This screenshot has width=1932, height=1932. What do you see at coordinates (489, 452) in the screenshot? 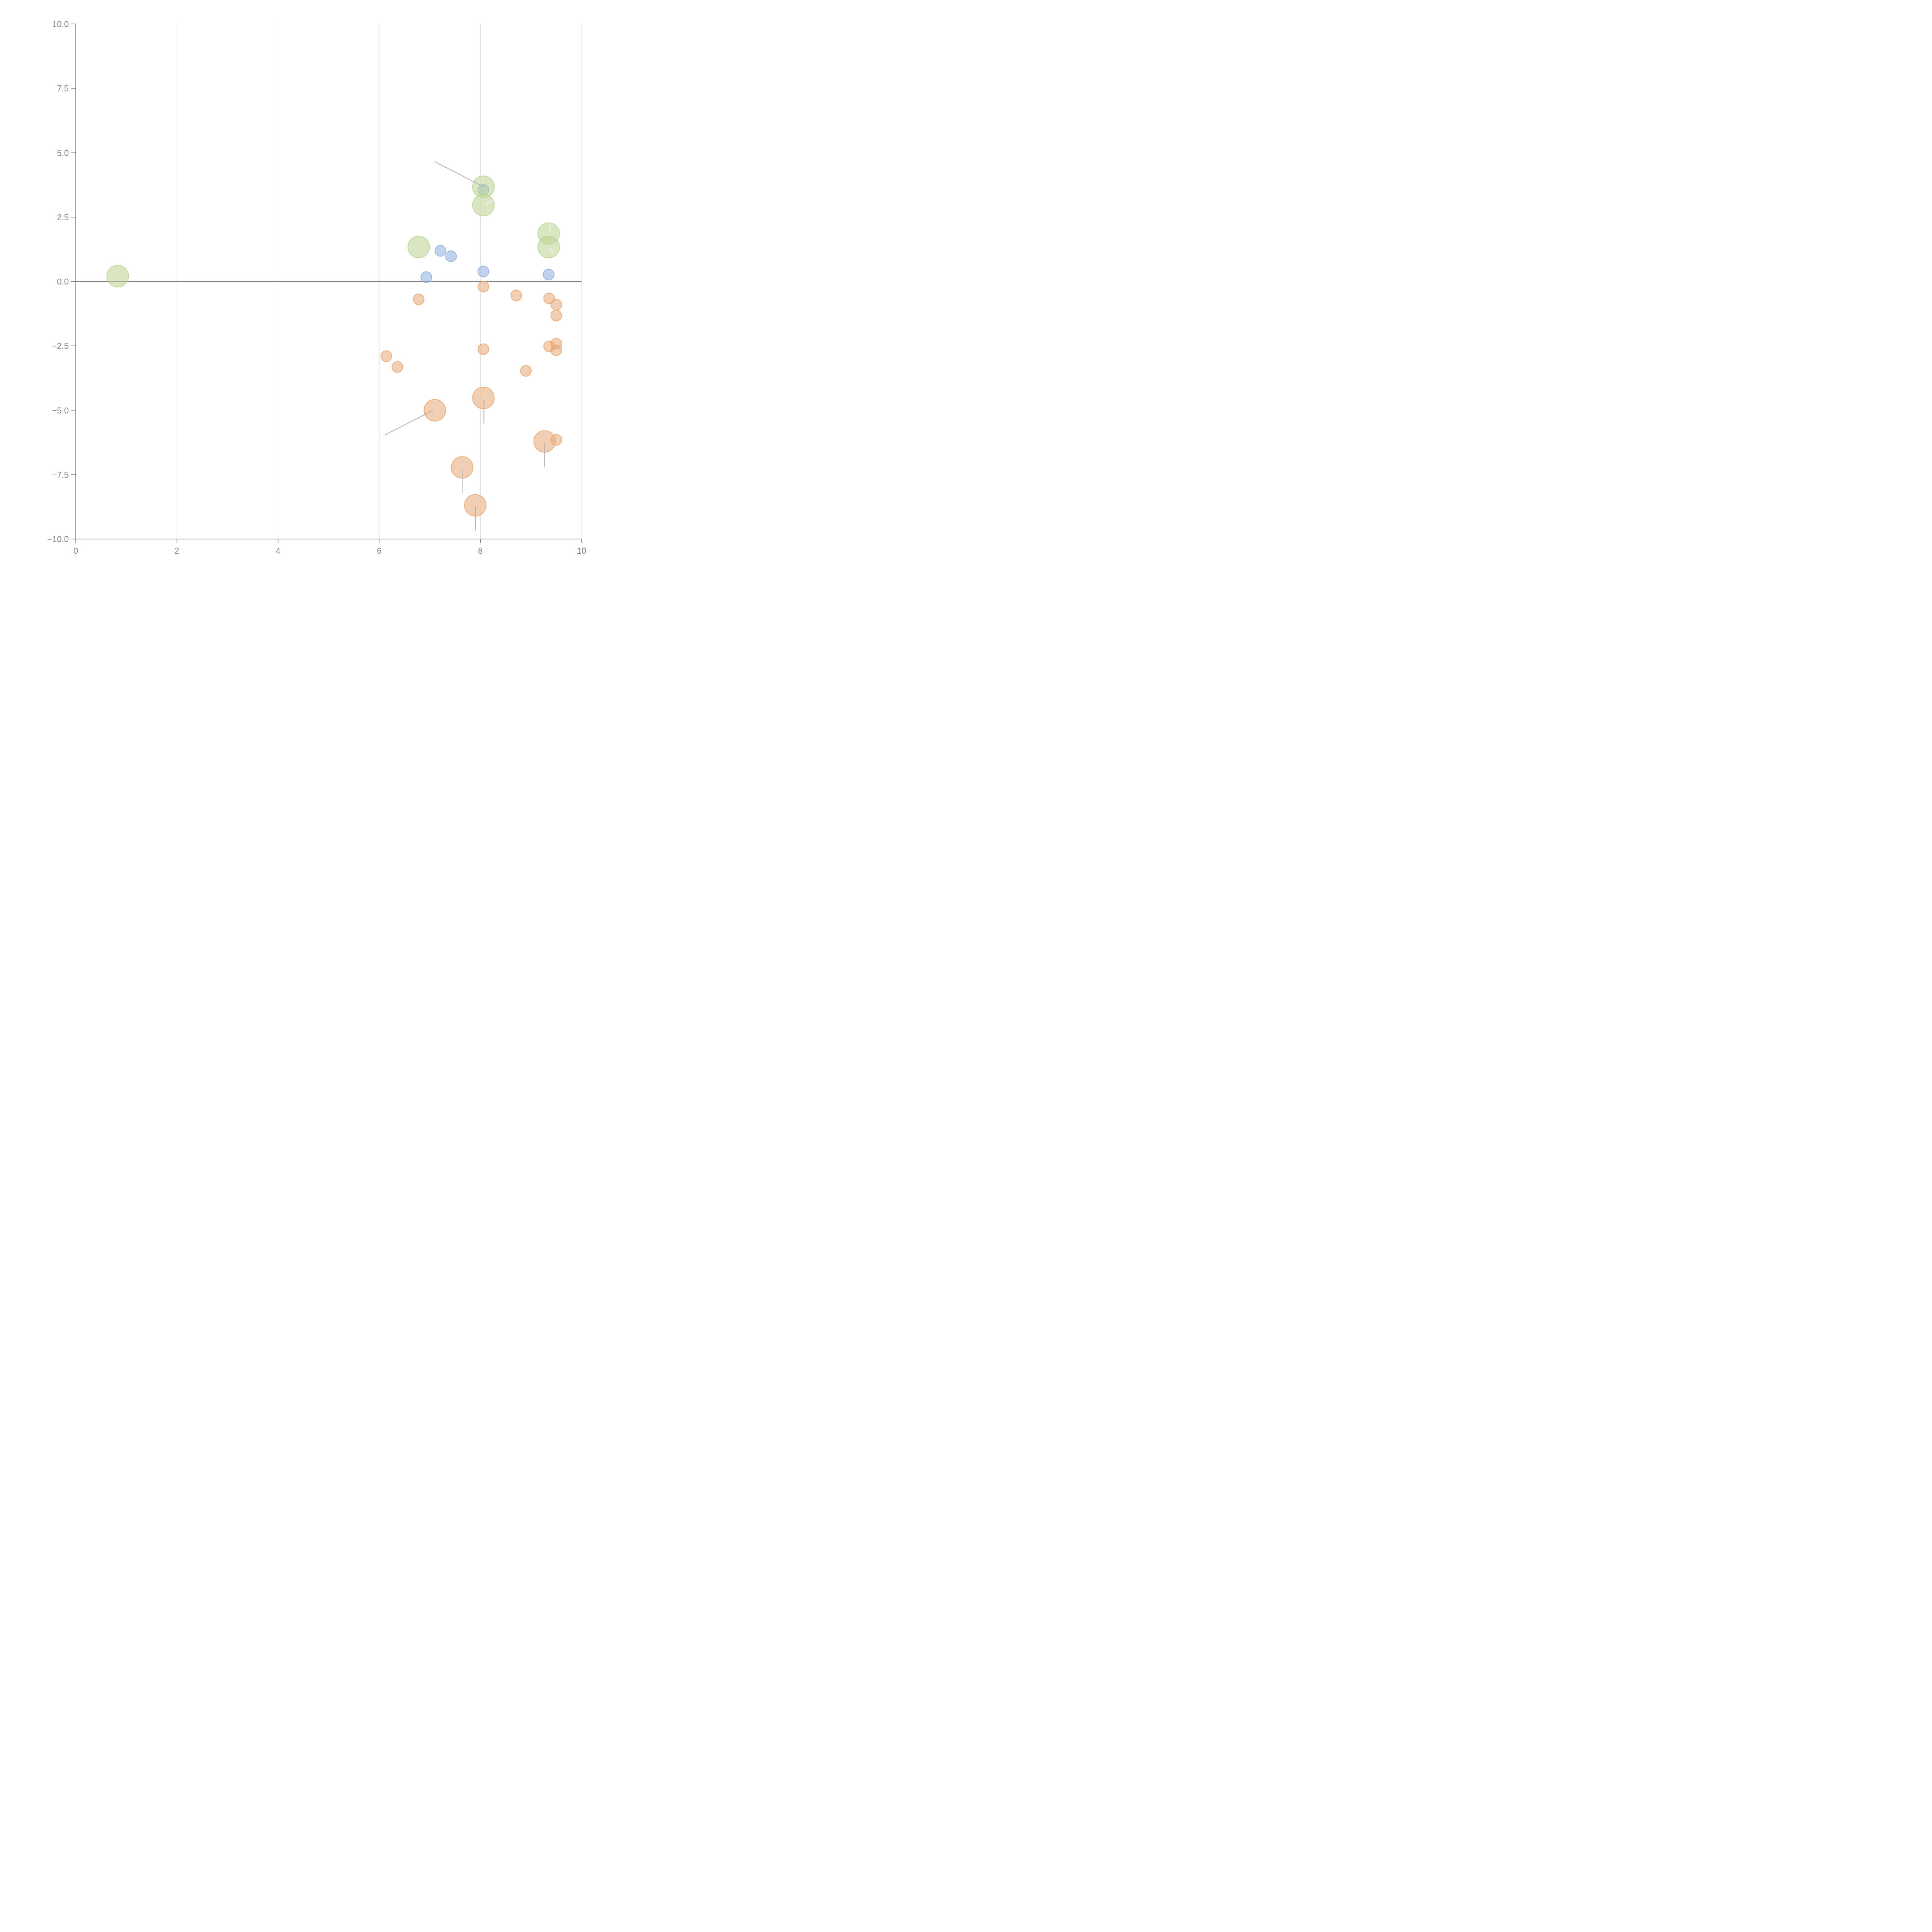
I see `series-orange-large` at bounding box center [489, 452].